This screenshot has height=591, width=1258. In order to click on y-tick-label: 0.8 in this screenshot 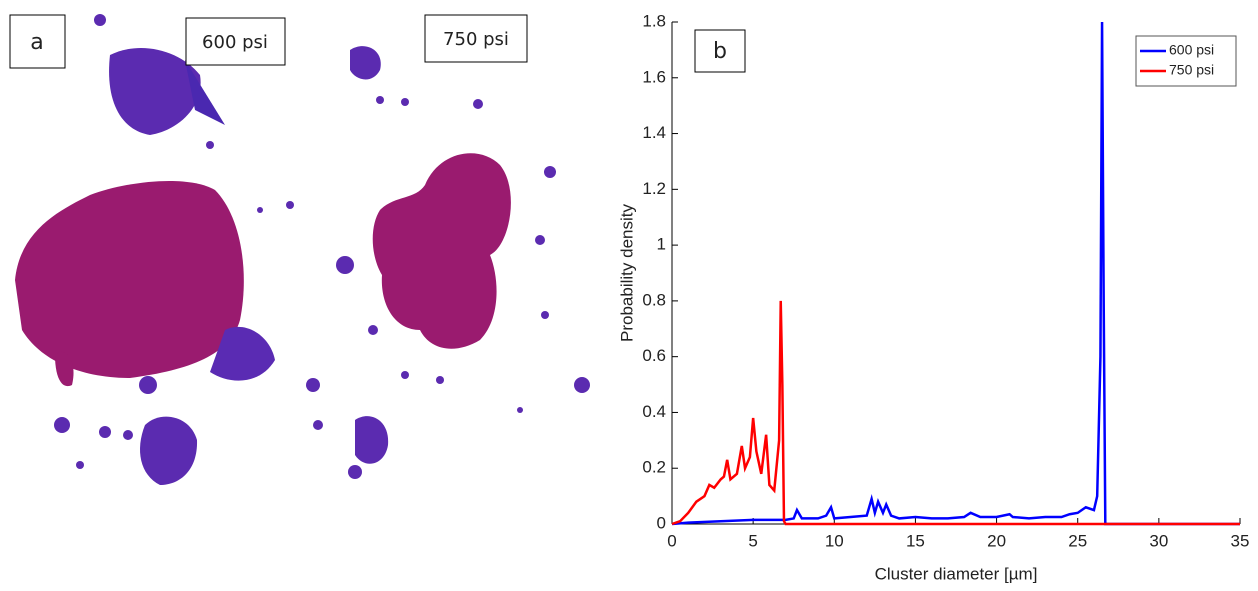, I will do `click(654, 299)`.